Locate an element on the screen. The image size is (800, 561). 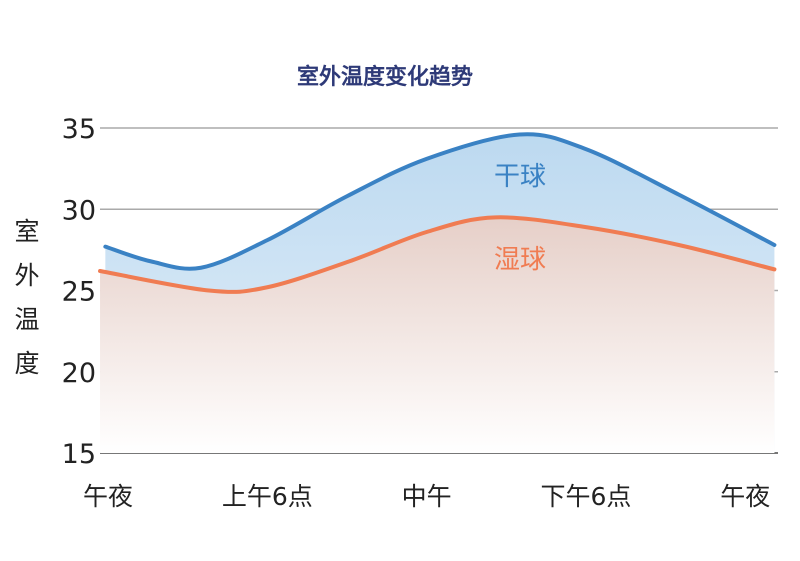
y-axis-label: 室 is located at coordinates (26, 231).